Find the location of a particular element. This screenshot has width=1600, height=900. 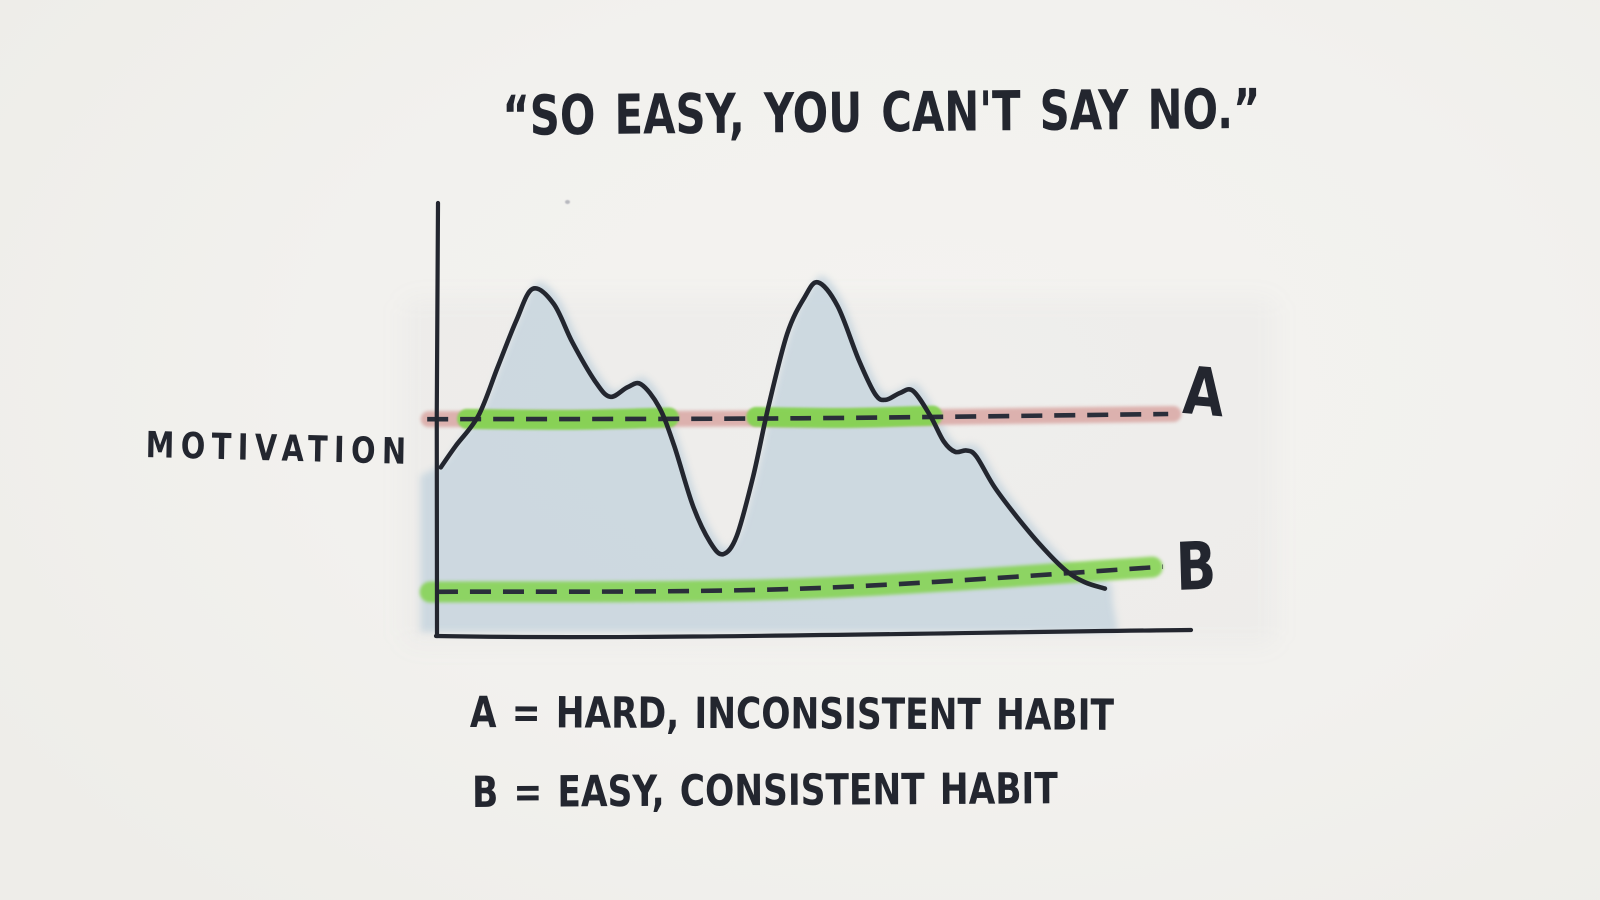

y-axis-line is located at coordinates (437, 419).